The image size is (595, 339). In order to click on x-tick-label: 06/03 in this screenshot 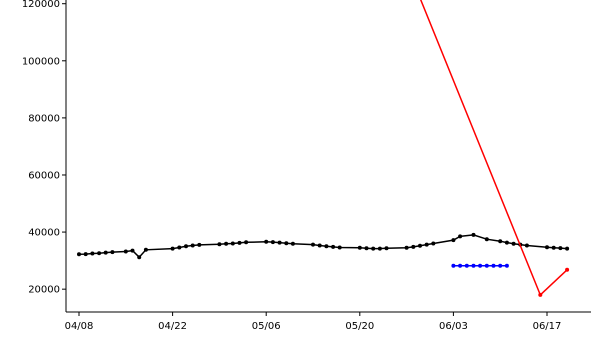, I will do `click(453, 326)`.